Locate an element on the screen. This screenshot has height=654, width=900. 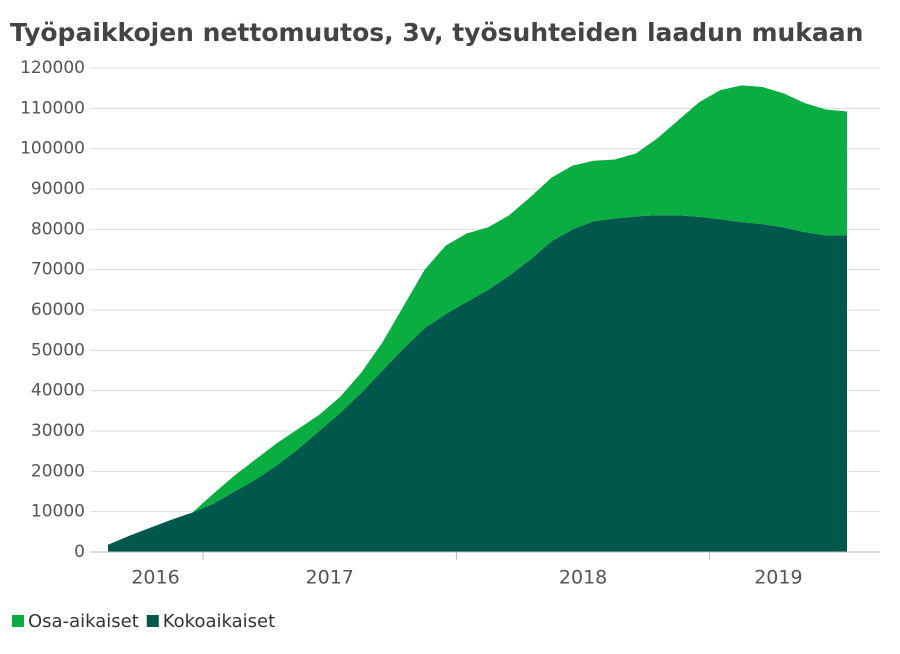
y-tick-label: 90000 is located at coordinates (58, 189).